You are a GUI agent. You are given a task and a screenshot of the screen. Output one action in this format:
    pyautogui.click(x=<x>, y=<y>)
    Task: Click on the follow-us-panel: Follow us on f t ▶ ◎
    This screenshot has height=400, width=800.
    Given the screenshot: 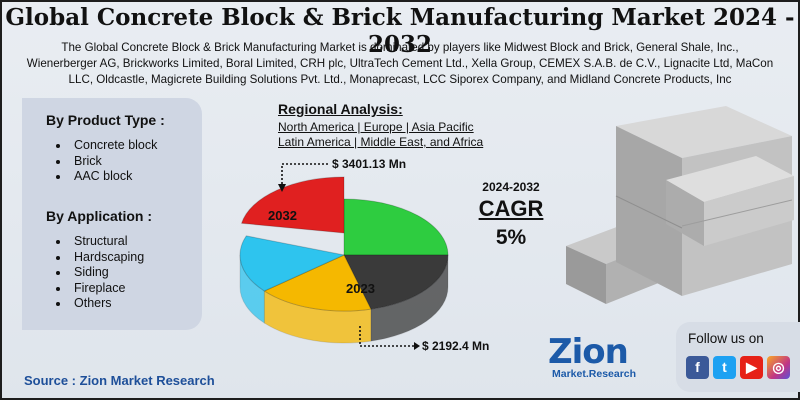 What is the action you would take?
    pyautogui.click(x=738, y=357)
    